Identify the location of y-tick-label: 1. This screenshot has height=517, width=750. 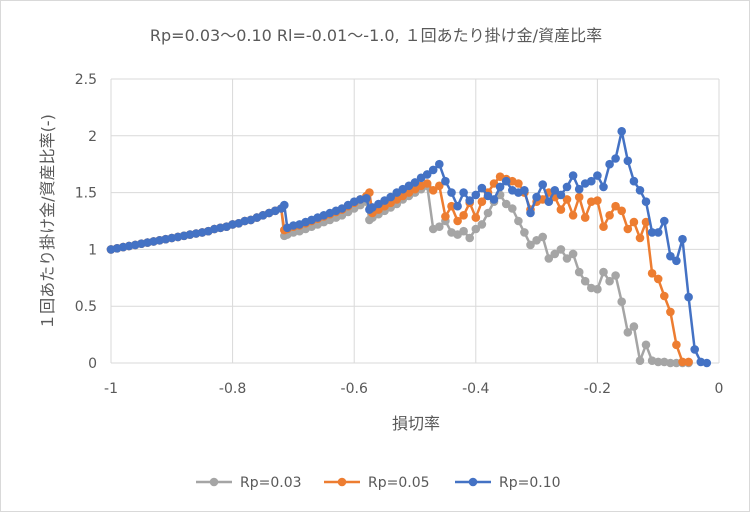
(92, 250).